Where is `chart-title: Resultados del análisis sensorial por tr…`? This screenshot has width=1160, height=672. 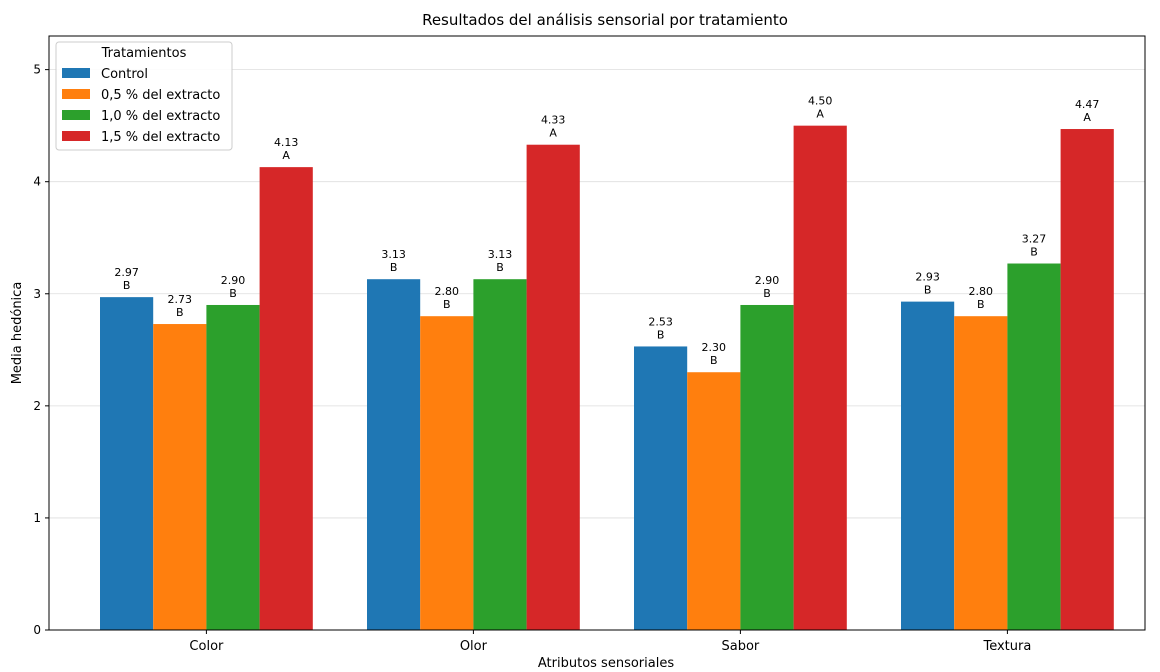 chart-title: Resultados del análisis sensorial por tr… is located at coordinates (605, 20).